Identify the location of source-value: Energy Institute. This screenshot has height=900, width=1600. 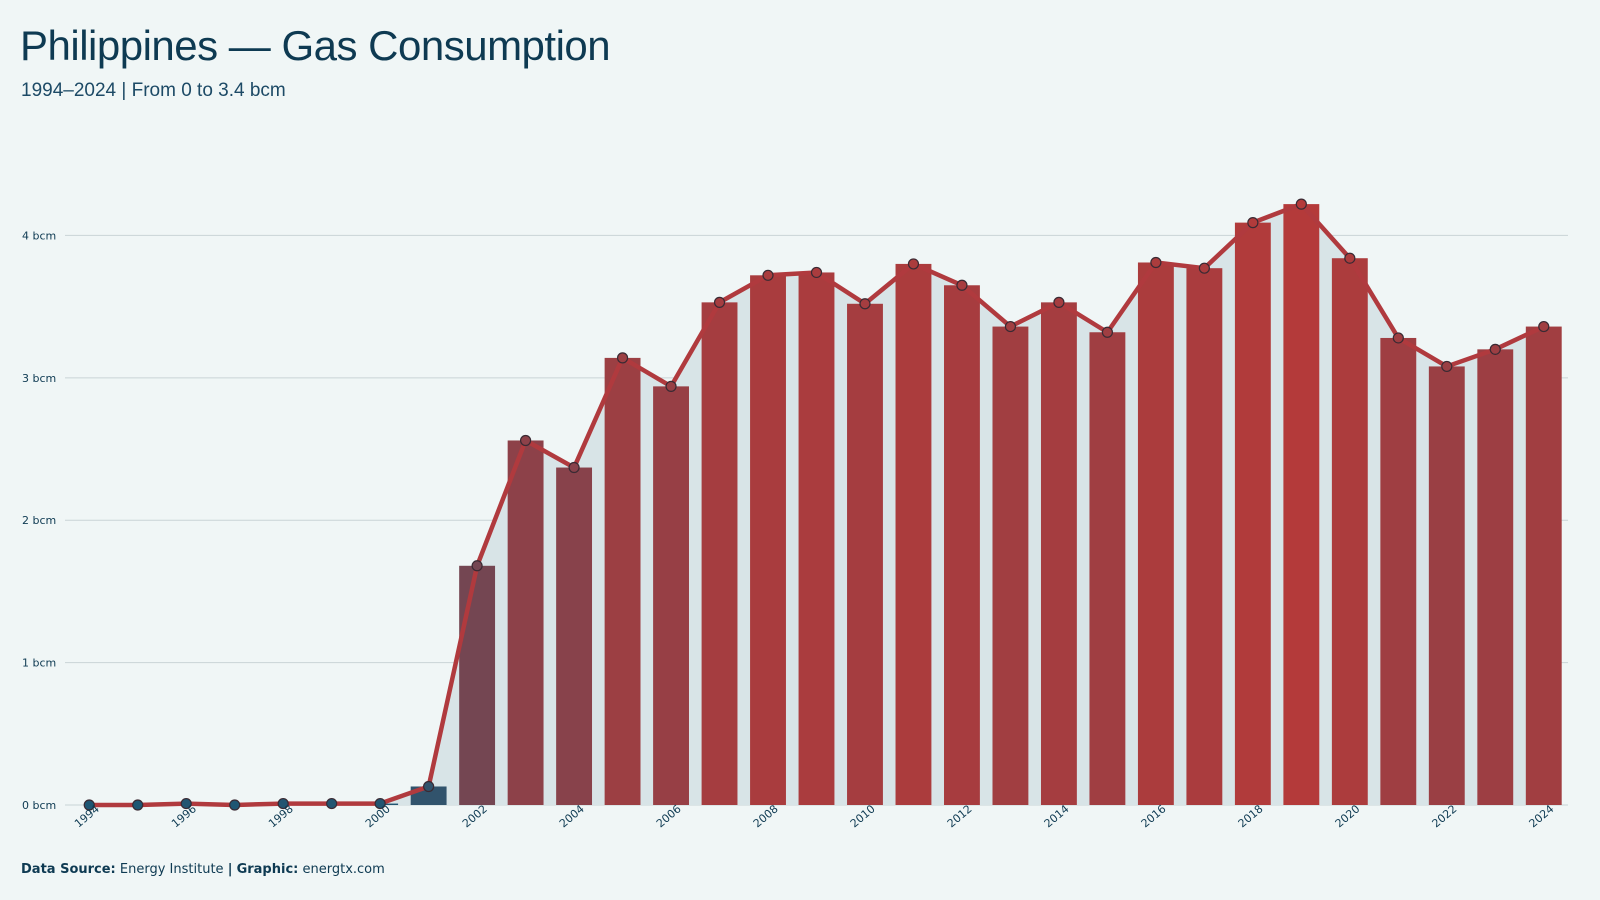
(171, 869).